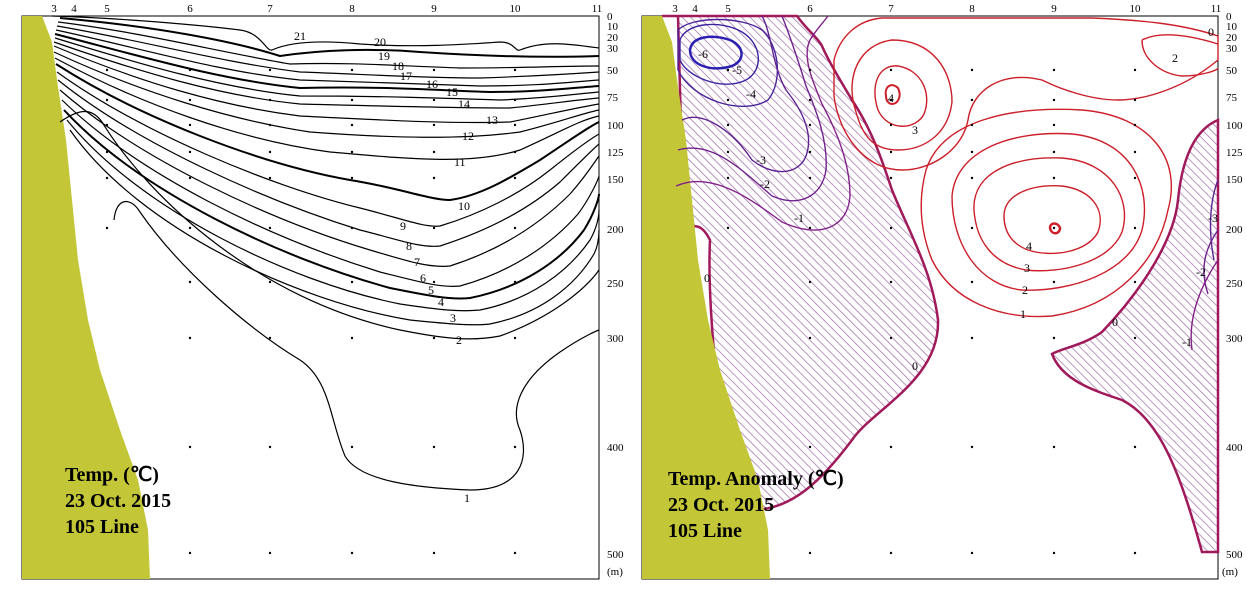  Describe the element at coordinates (1180, 55) in the screenshot. I see `anomaly-contour-2-east` at that location.